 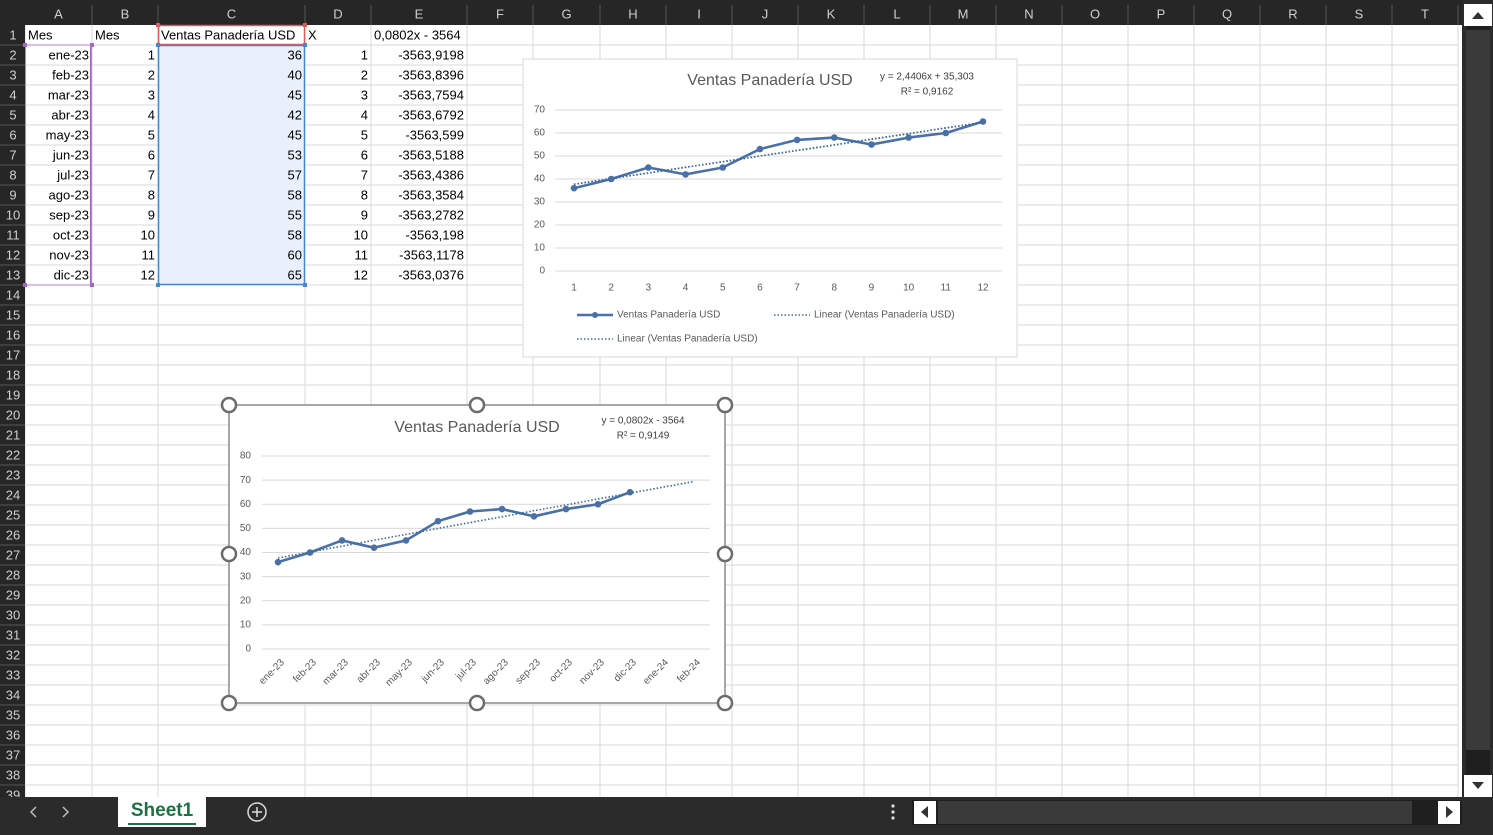 I want to click on row-header: 31, so click(x=13, y=634).